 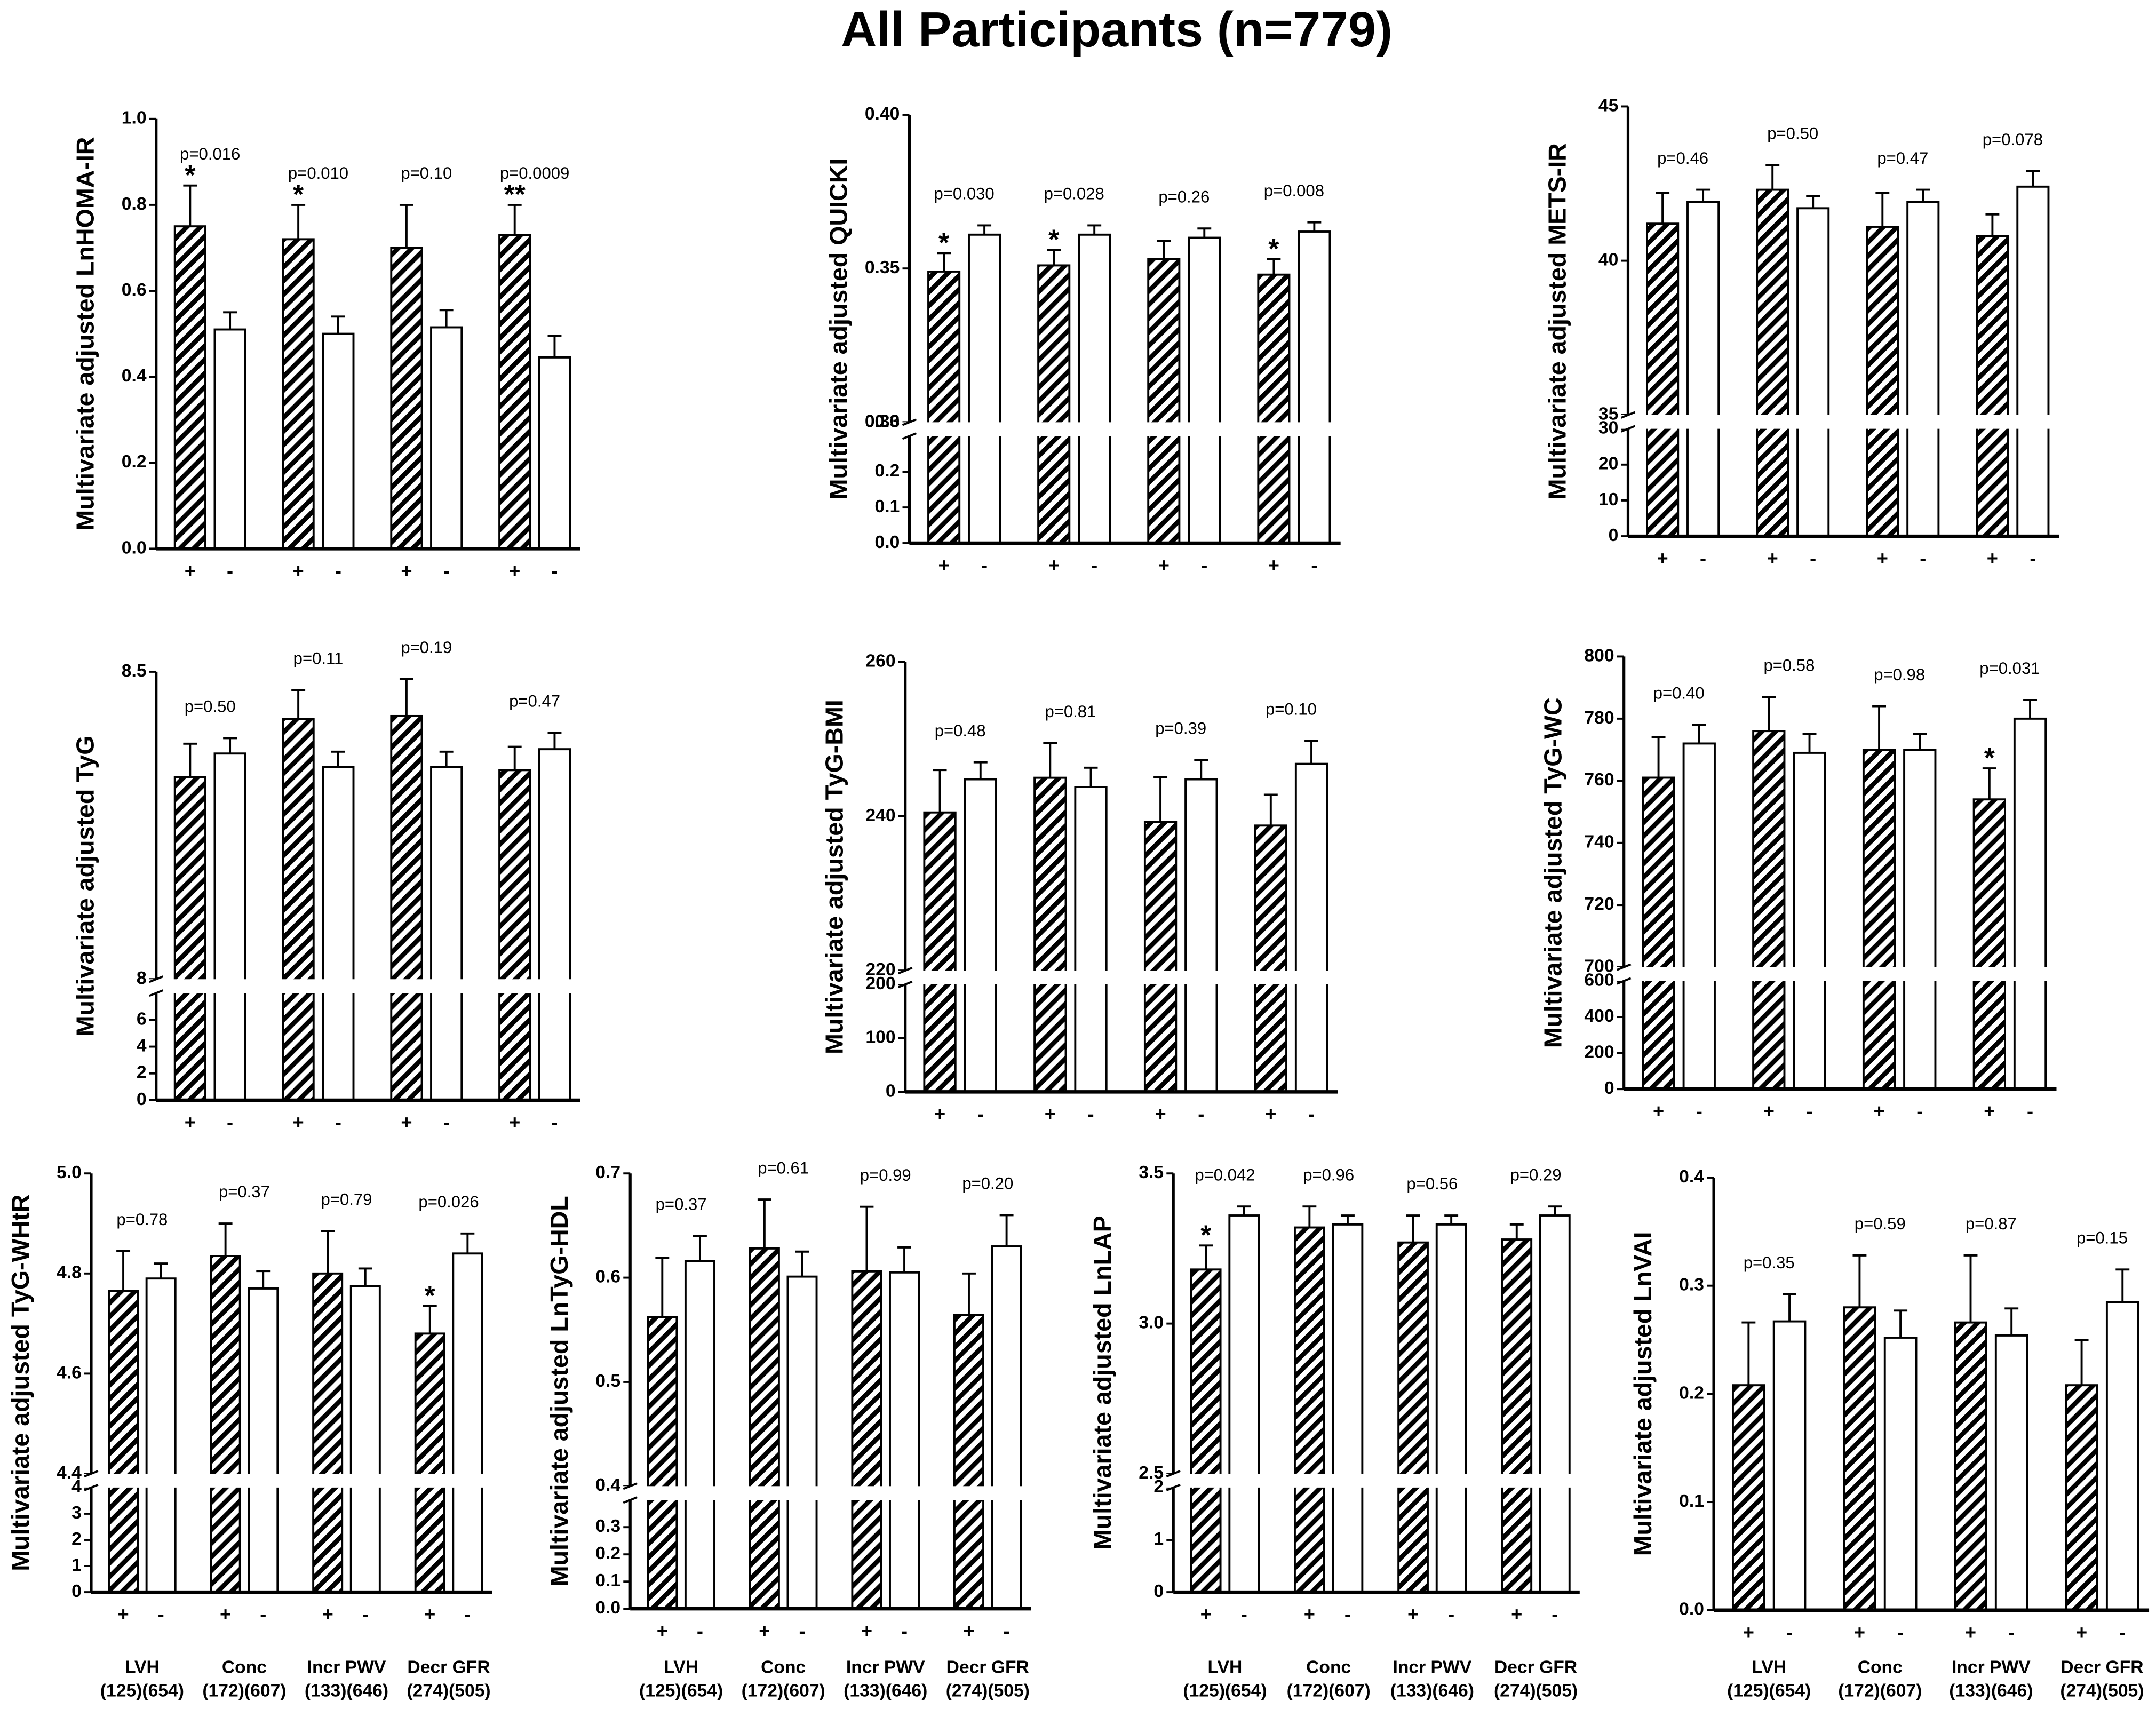 What do you see at coordinates (1599, 842) in the screenshot?
I see `y-tick-label: 740` at bounding box center [1599, 842].